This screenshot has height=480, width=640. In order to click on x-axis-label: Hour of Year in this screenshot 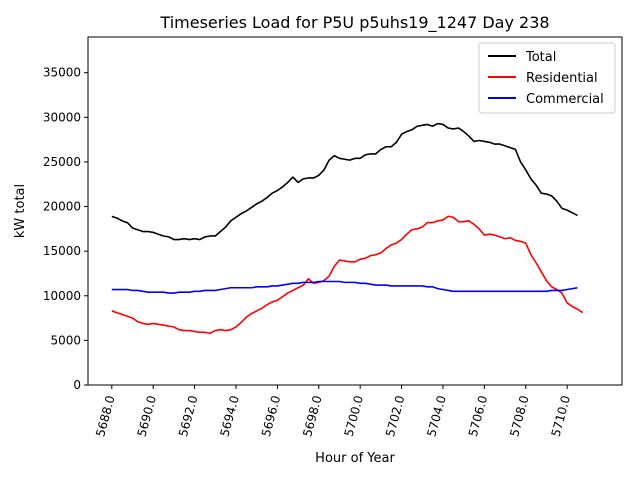, I will do `click(355, 458)`.